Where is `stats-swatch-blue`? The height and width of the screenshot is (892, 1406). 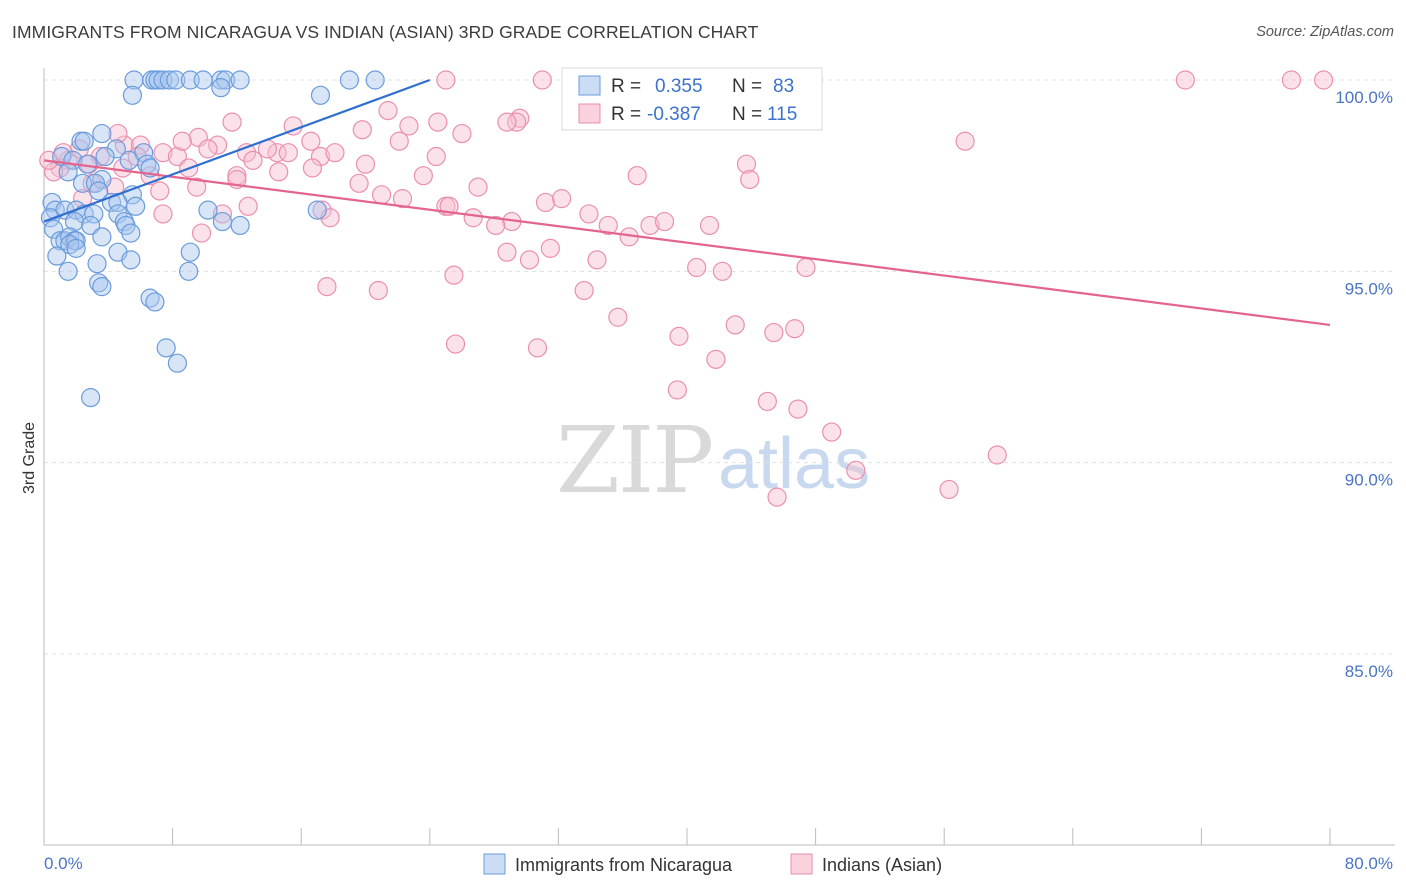
stats-swatch-blue is located at coordinates (589, 85).